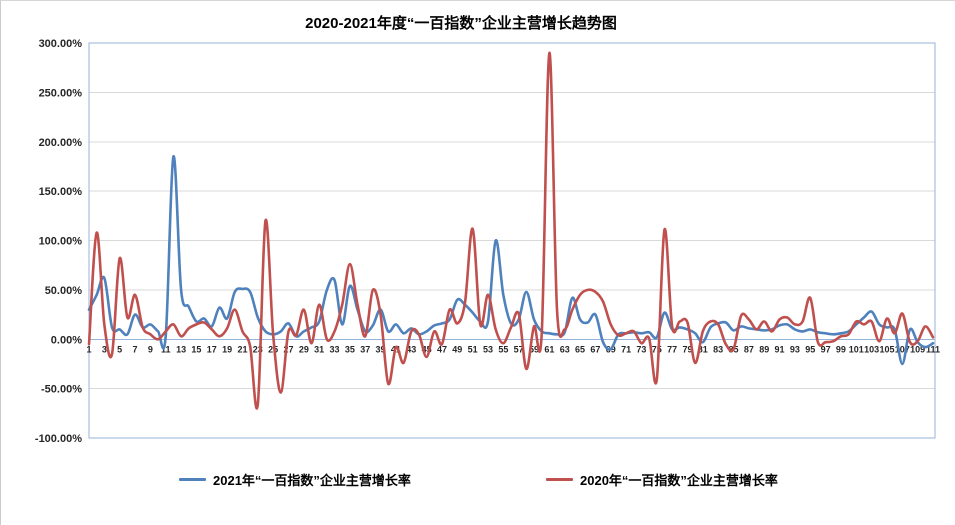 The height and width of the screenshot is (525, 955). What do you see at coordinates (718, 349) in the screenshot?
I see `x-axis-label: 83` at bounding box center [718, 349].